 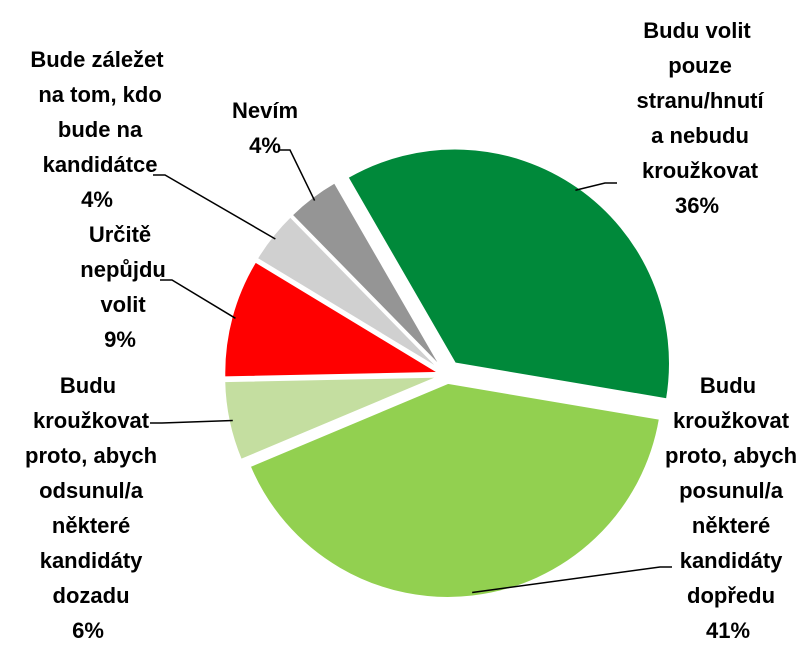 What do you see at coordinates (120, 304) in the screenshot?
I see `label-line: volit` at bounding box center [120, 304].